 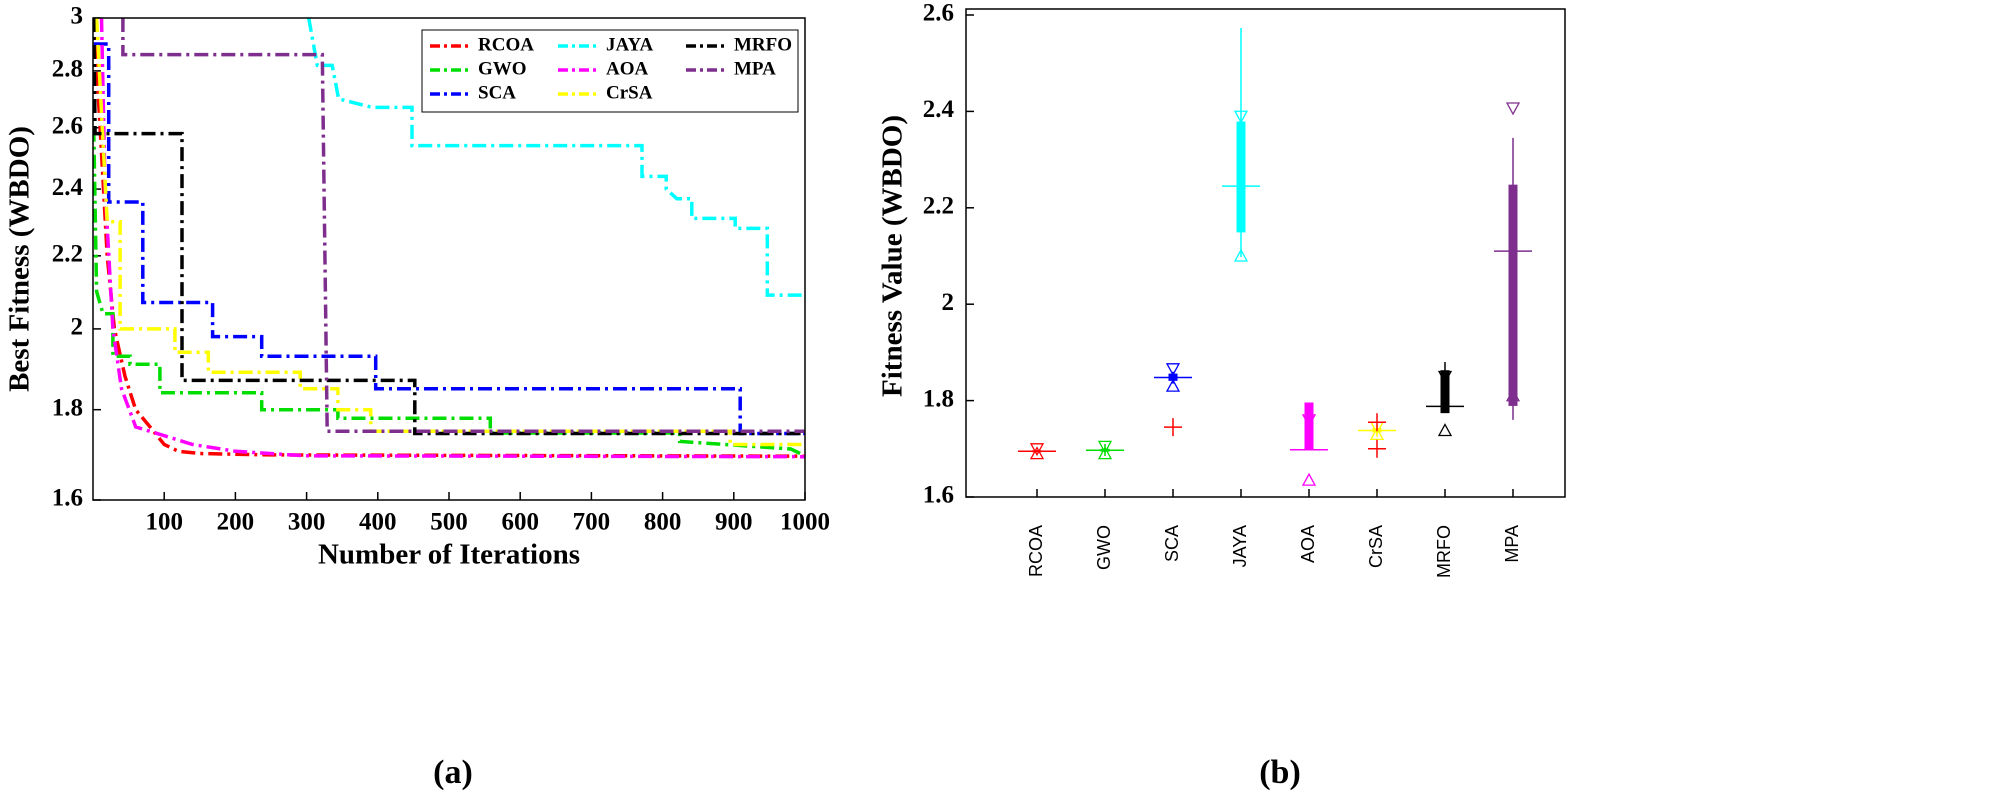 I want to click on x-tick-label: 700, so click(x=592, y=522).